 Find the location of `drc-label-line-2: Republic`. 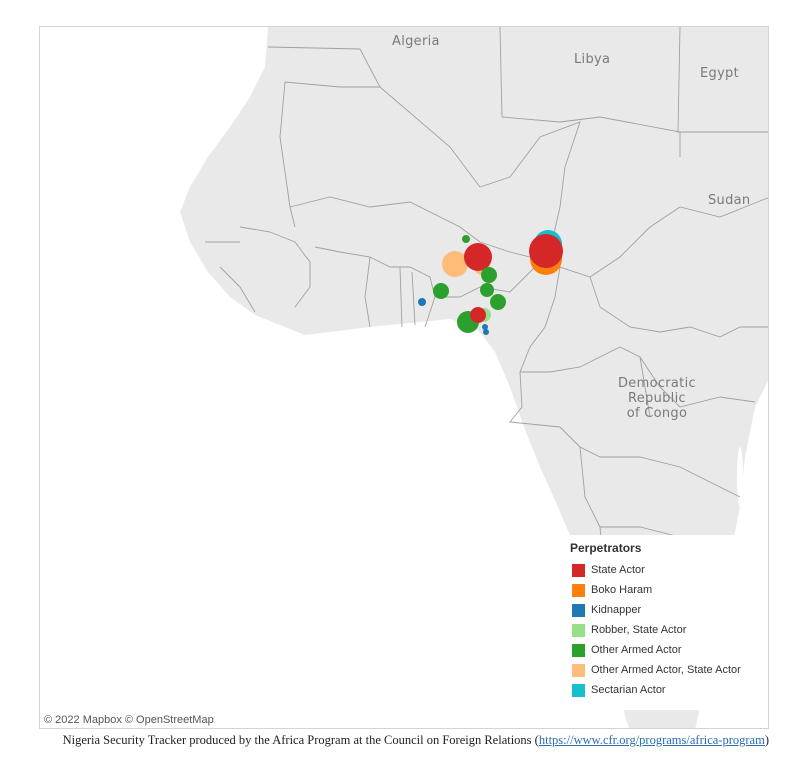

drc-label-line-2: Republic is located at coordinates (656, 398).